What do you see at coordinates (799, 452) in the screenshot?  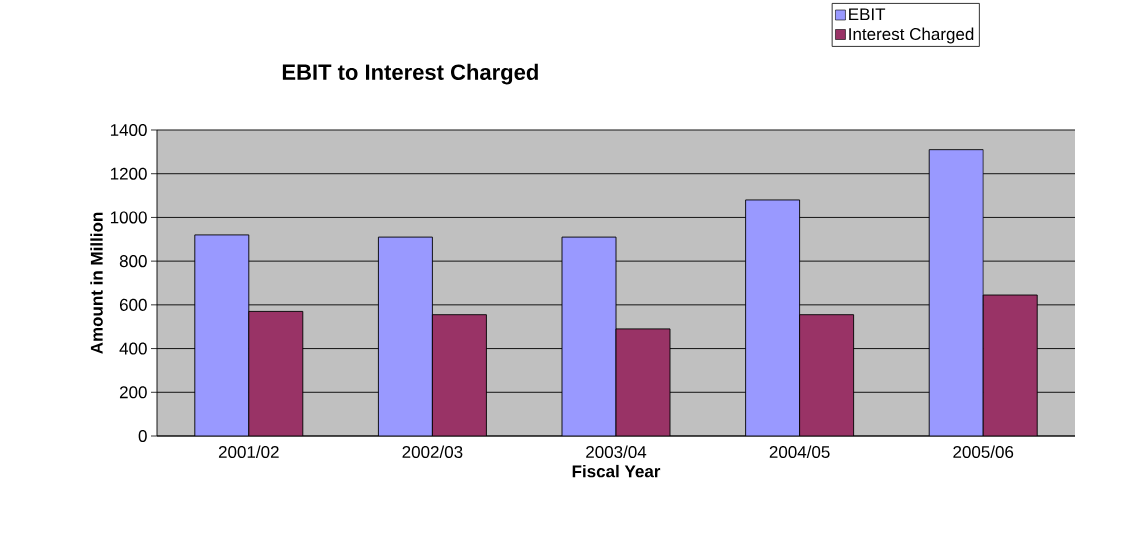 I see `x-tick-label: 2004/05` at bounding box center [799, 452].